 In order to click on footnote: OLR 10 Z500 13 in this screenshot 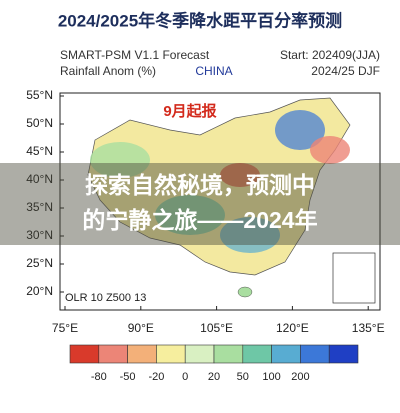, I will do `click(105, 298)`.